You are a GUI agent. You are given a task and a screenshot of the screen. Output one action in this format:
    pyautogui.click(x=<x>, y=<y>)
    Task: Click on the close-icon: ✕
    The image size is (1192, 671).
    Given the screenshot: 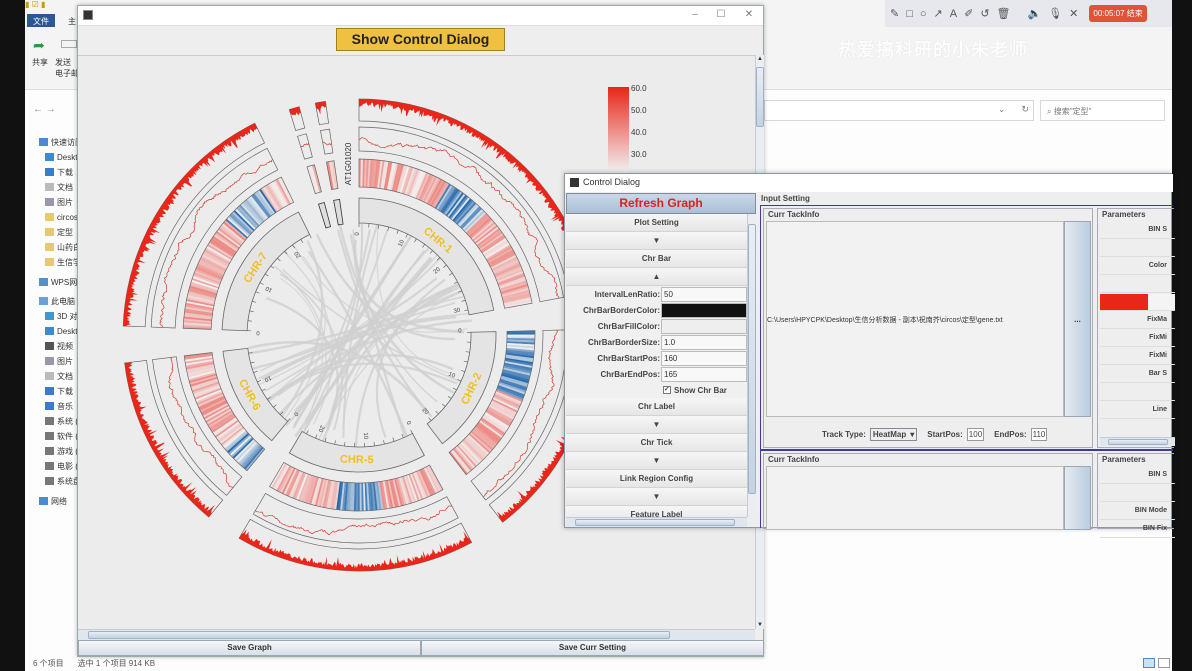 What is the action you would take?
    pyautogui.click(x=1074, y=14)
    